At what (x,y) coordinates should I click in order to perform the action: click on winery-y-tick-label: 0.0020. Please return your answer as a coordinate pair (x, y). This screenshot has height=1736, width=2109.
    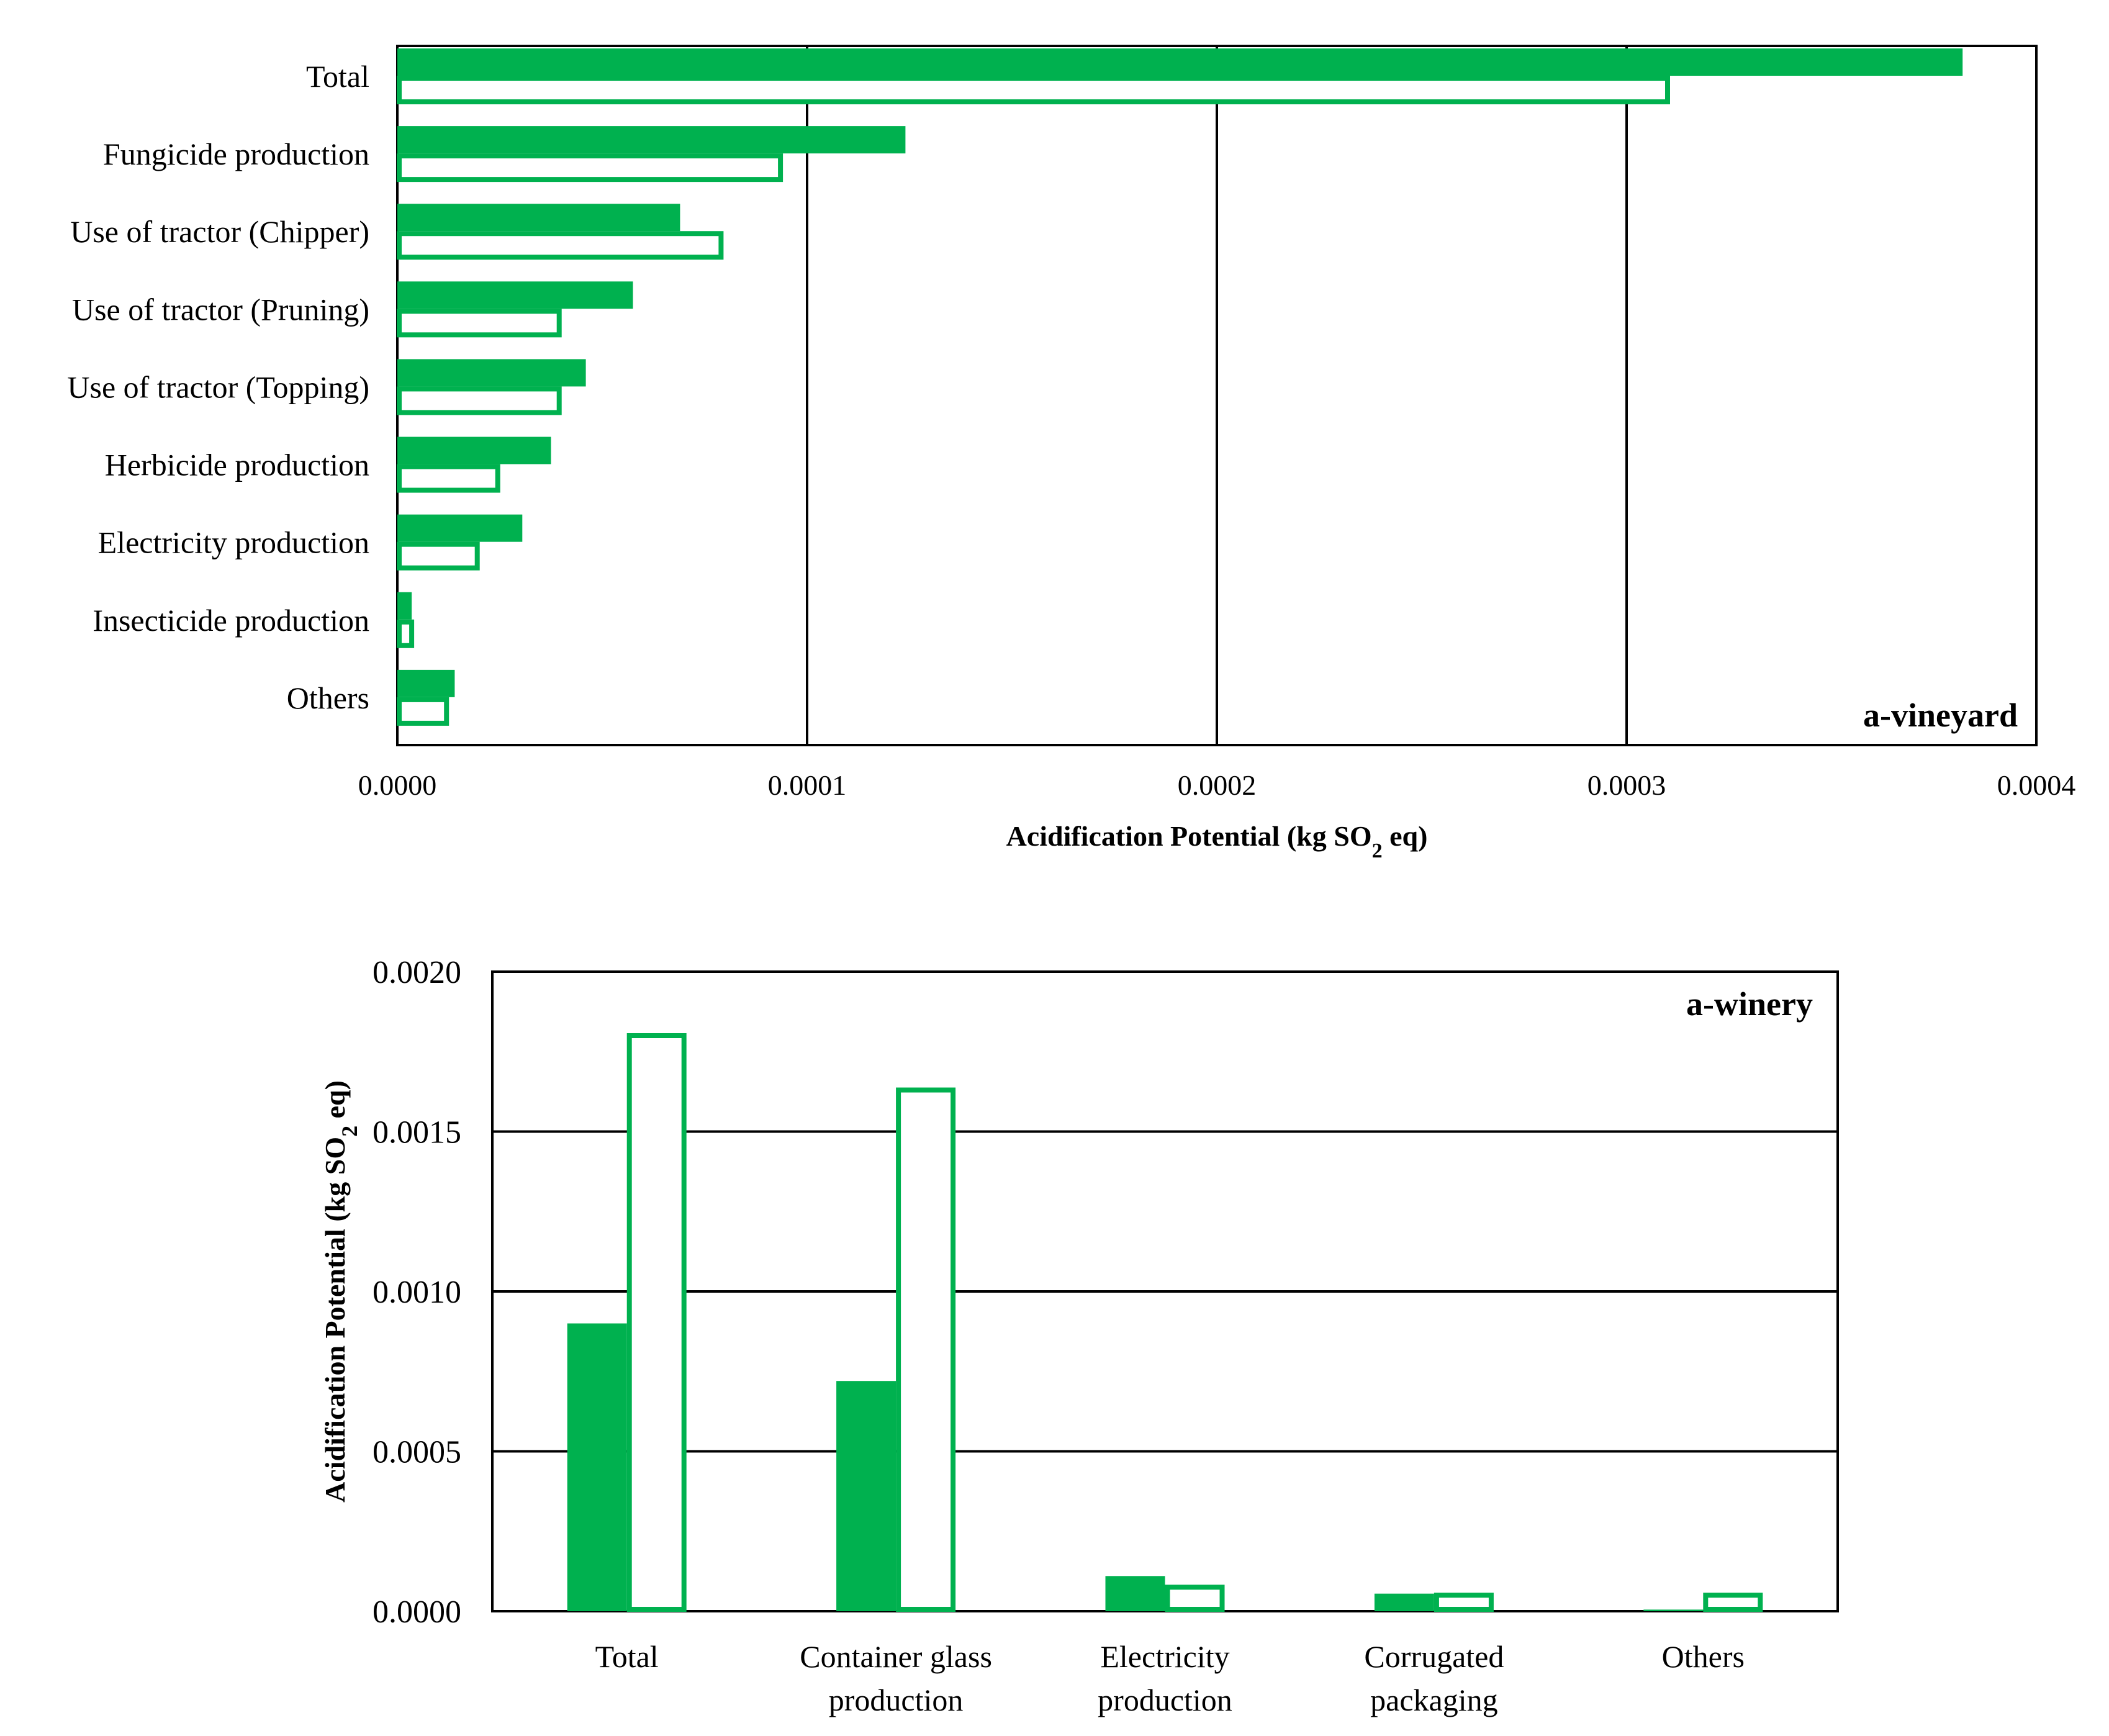
    Looking at the image, I should click on (417, 972).